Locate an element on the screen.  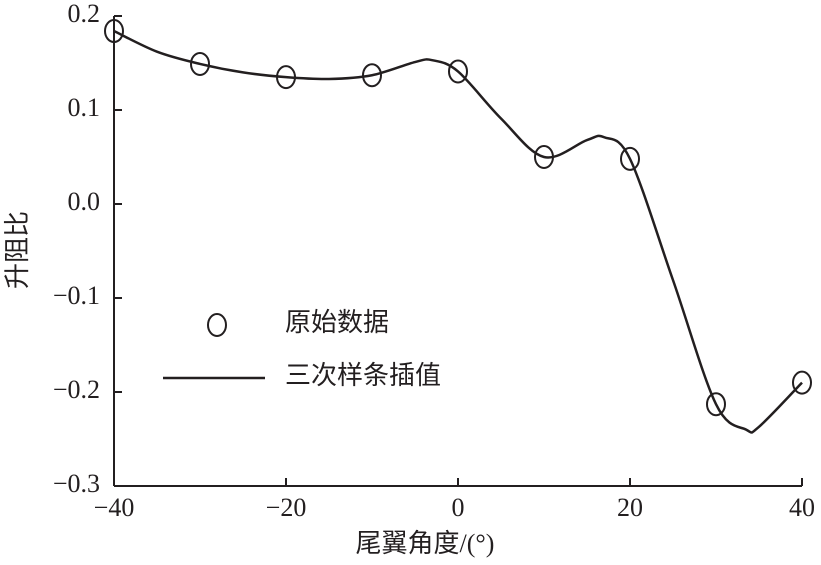
x-tick-label: 20 is located at coordinates (630, 507).